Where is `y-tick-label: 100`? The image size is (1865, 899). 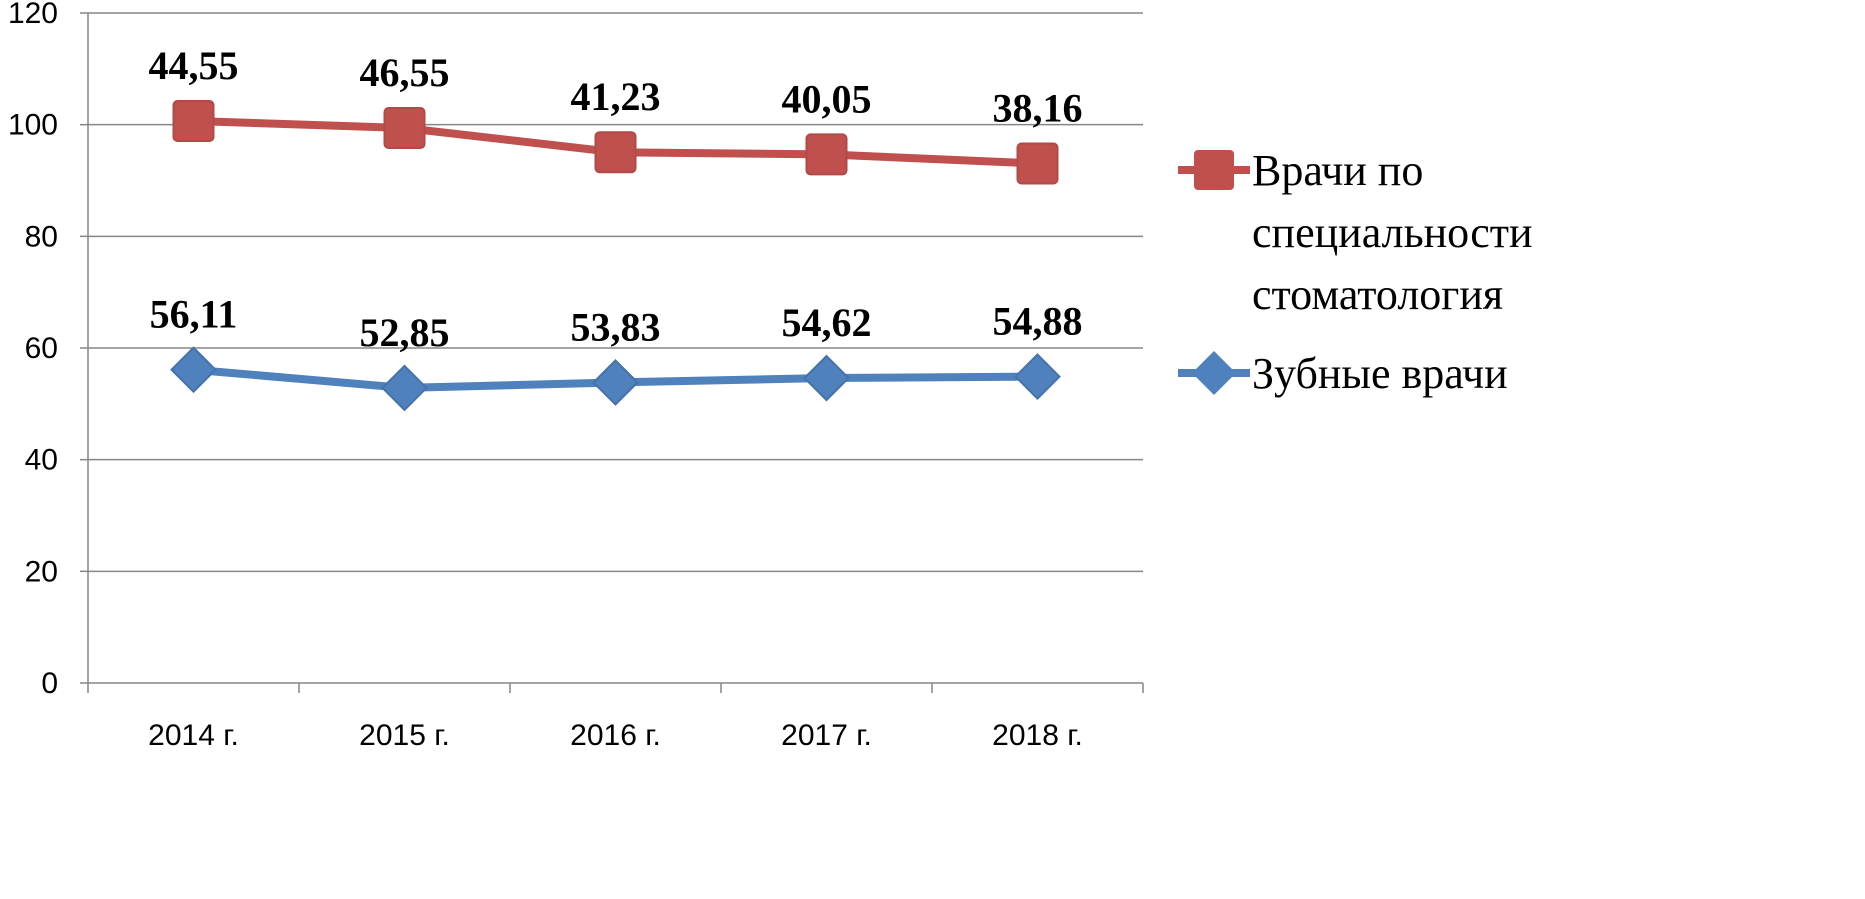
y-tick-label: 100 is located at coordinates (33, 125).